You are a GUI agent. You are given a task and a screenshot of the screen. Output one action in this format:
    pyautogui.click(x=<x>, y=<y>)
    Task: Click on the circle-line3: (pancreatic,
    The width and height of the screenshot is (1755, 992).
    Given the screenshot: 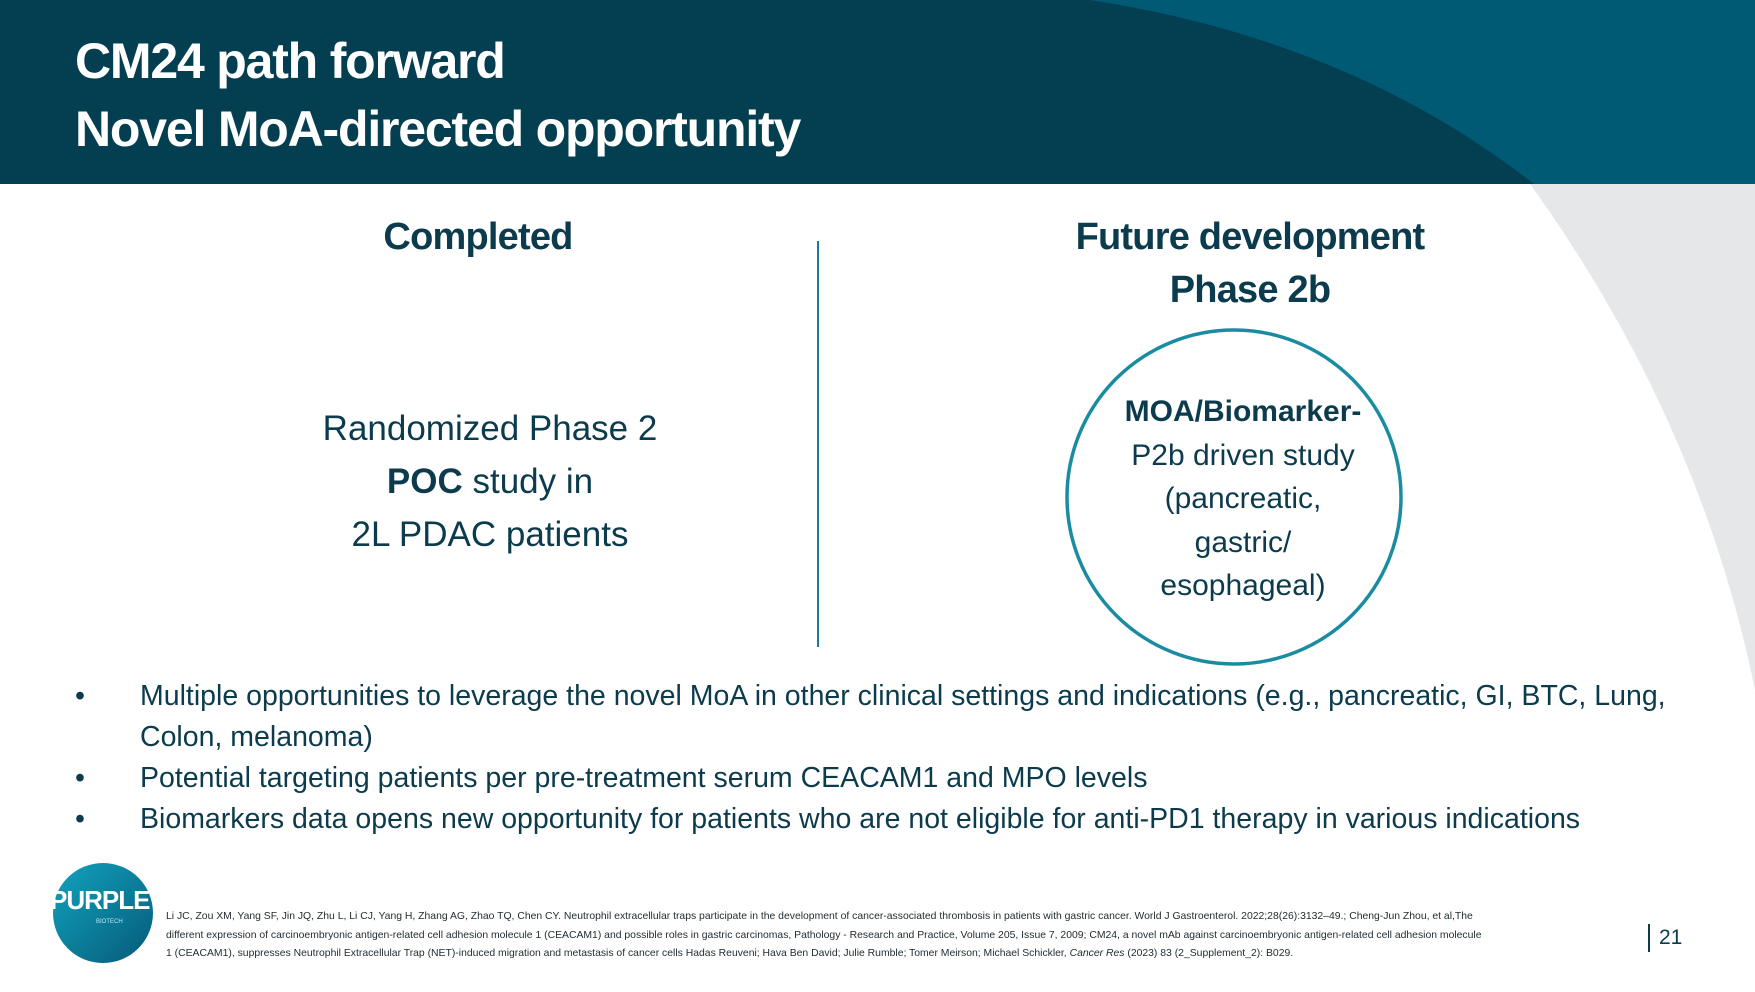 What is the action you would take?
    pyautogui.click(x=1243, y=498)
    